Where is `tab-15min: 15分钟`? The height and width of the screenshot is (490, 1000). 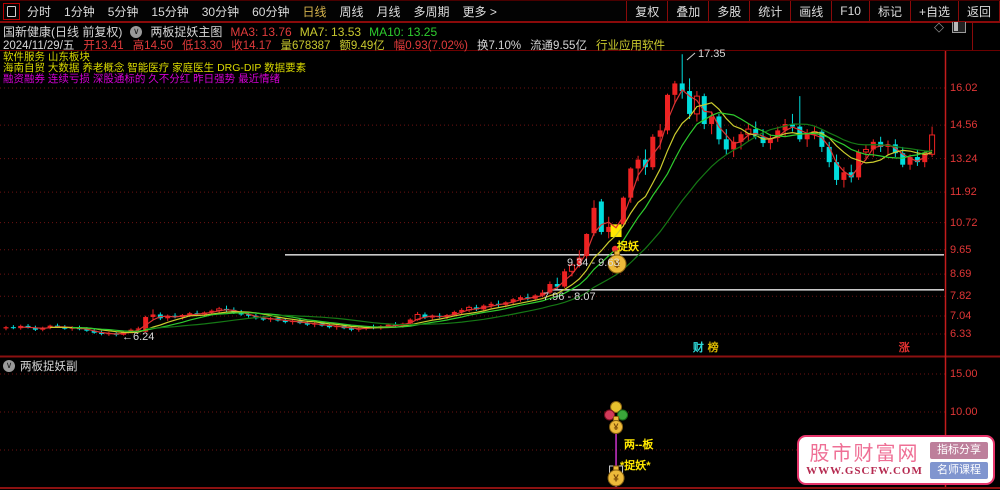
tab-15min: 15分钟 is located at coordinates (170, 11).